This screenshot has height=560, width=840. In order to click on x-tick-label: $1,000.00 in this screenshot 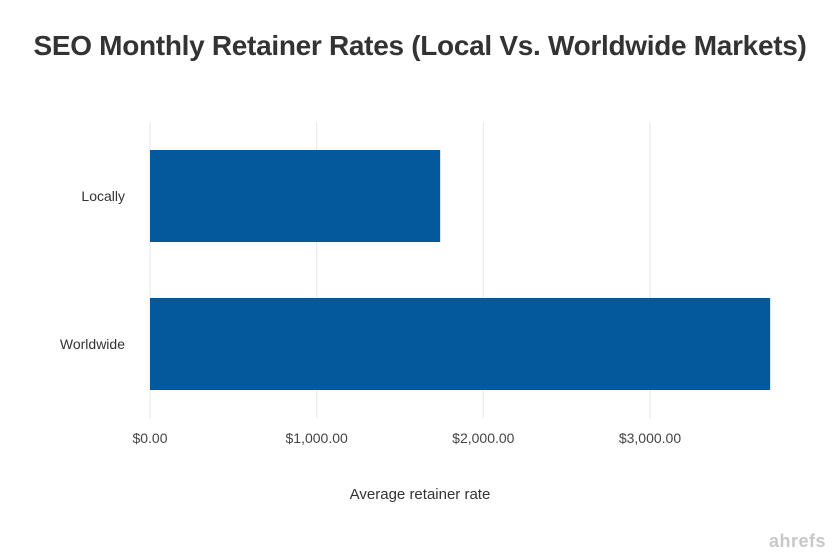, I will do `click(317, 438)`.